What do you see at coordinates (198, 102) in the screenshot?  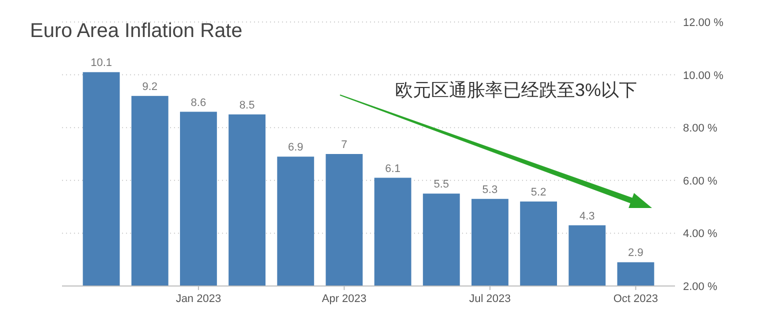 I see `data-label: 8.6` at bounding box center [198, 102].